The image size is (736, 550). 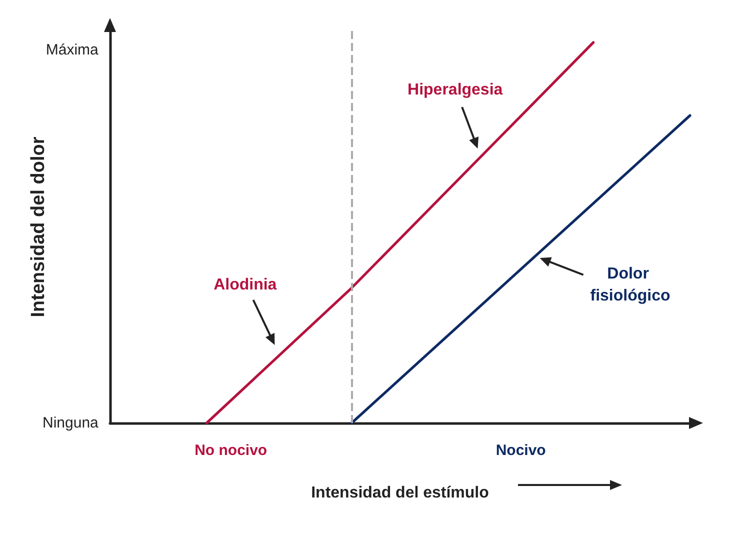 What do you see at coordinates (400, 493) in the screenshot?
I see `x-axis-title: Intensidad del estímulo` at bounding box center [400, 493].